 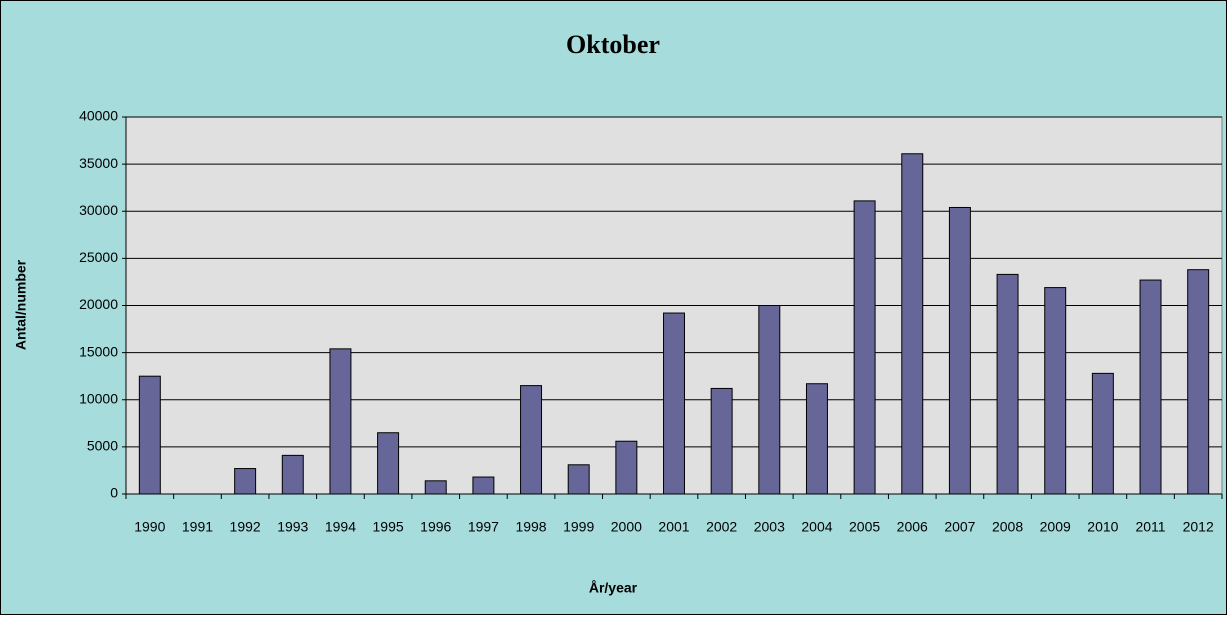 I want to click on x-tick-label: 1999, so click(x=578, y=527).